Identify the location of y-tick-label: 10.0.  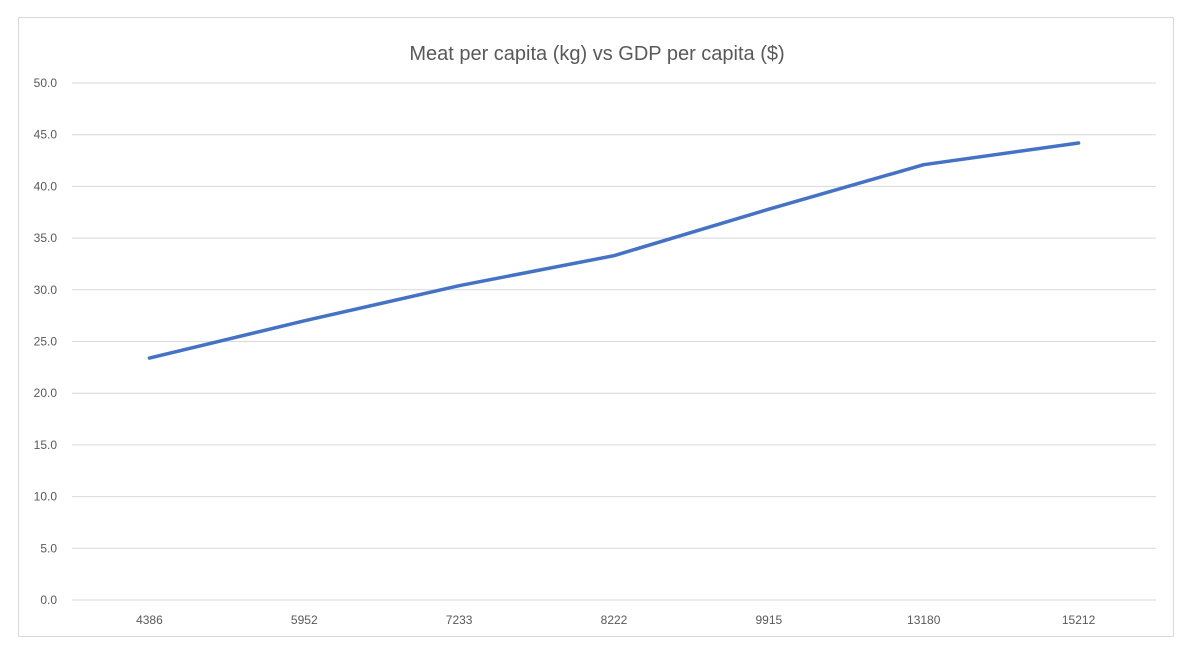
(46, 497).